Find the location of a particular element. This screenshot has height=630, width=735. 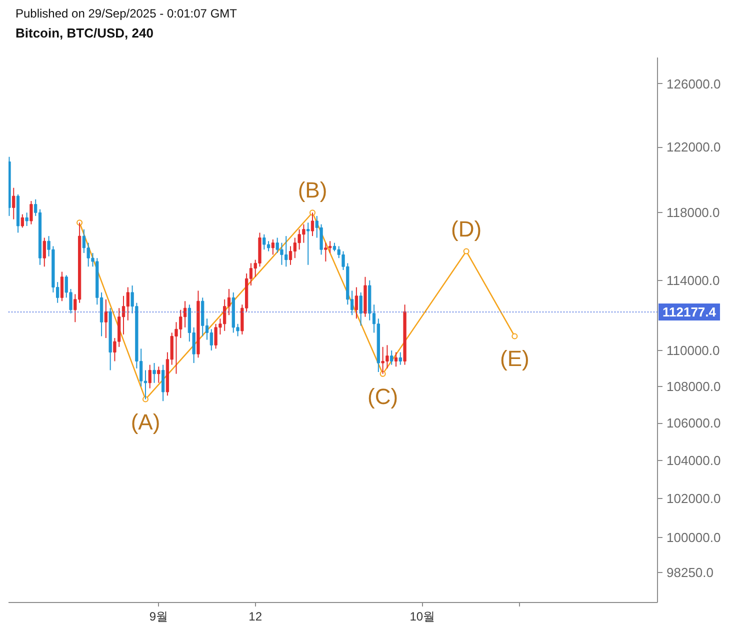

y-tick-label: 118000.0 is located at coordinates (693, 212).